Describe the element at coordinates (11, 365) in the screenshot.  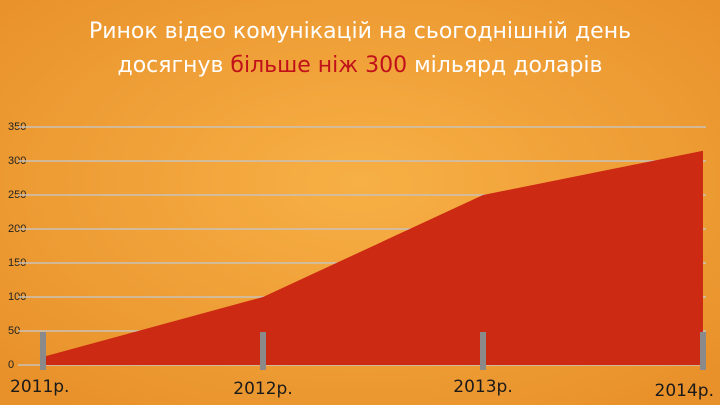
I see `y-tick-label: 0` at that location.